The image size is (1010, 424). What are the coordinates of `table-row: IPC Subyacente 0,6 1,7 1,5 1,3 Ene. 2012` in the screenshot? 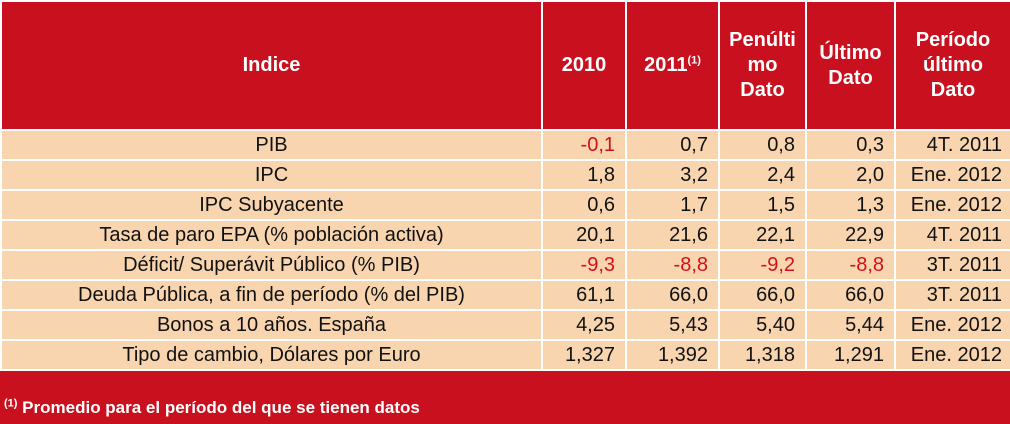 It's located at (505, 205).